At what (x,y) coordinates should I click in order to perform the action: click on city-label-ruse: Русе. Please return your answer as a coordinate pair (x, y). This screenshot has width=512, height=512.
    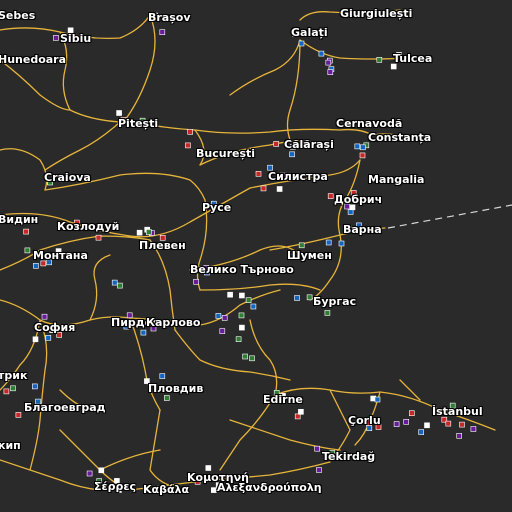
    Looking at the image, I should click on (217, 207).